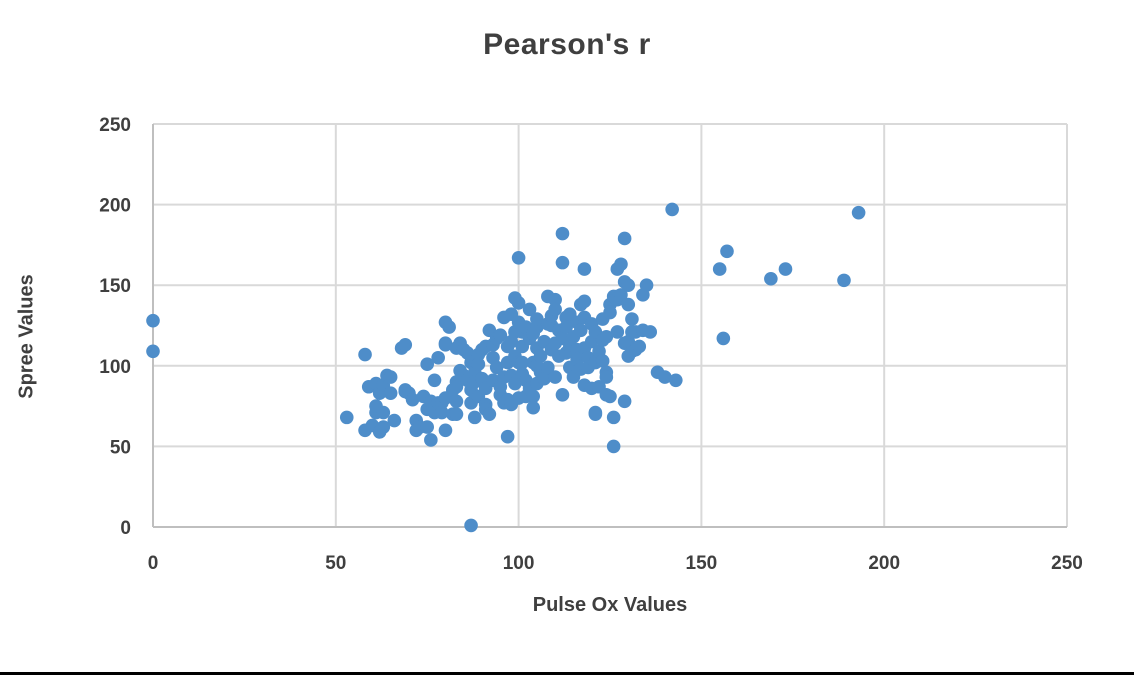 The height and width of the screenshot is (676, 1134). What do you see at coordinates (115, 327) in the screenshot?
I see `y-tick-labels: 0 50 100 150 200 250` at bounding box center [115, 327].